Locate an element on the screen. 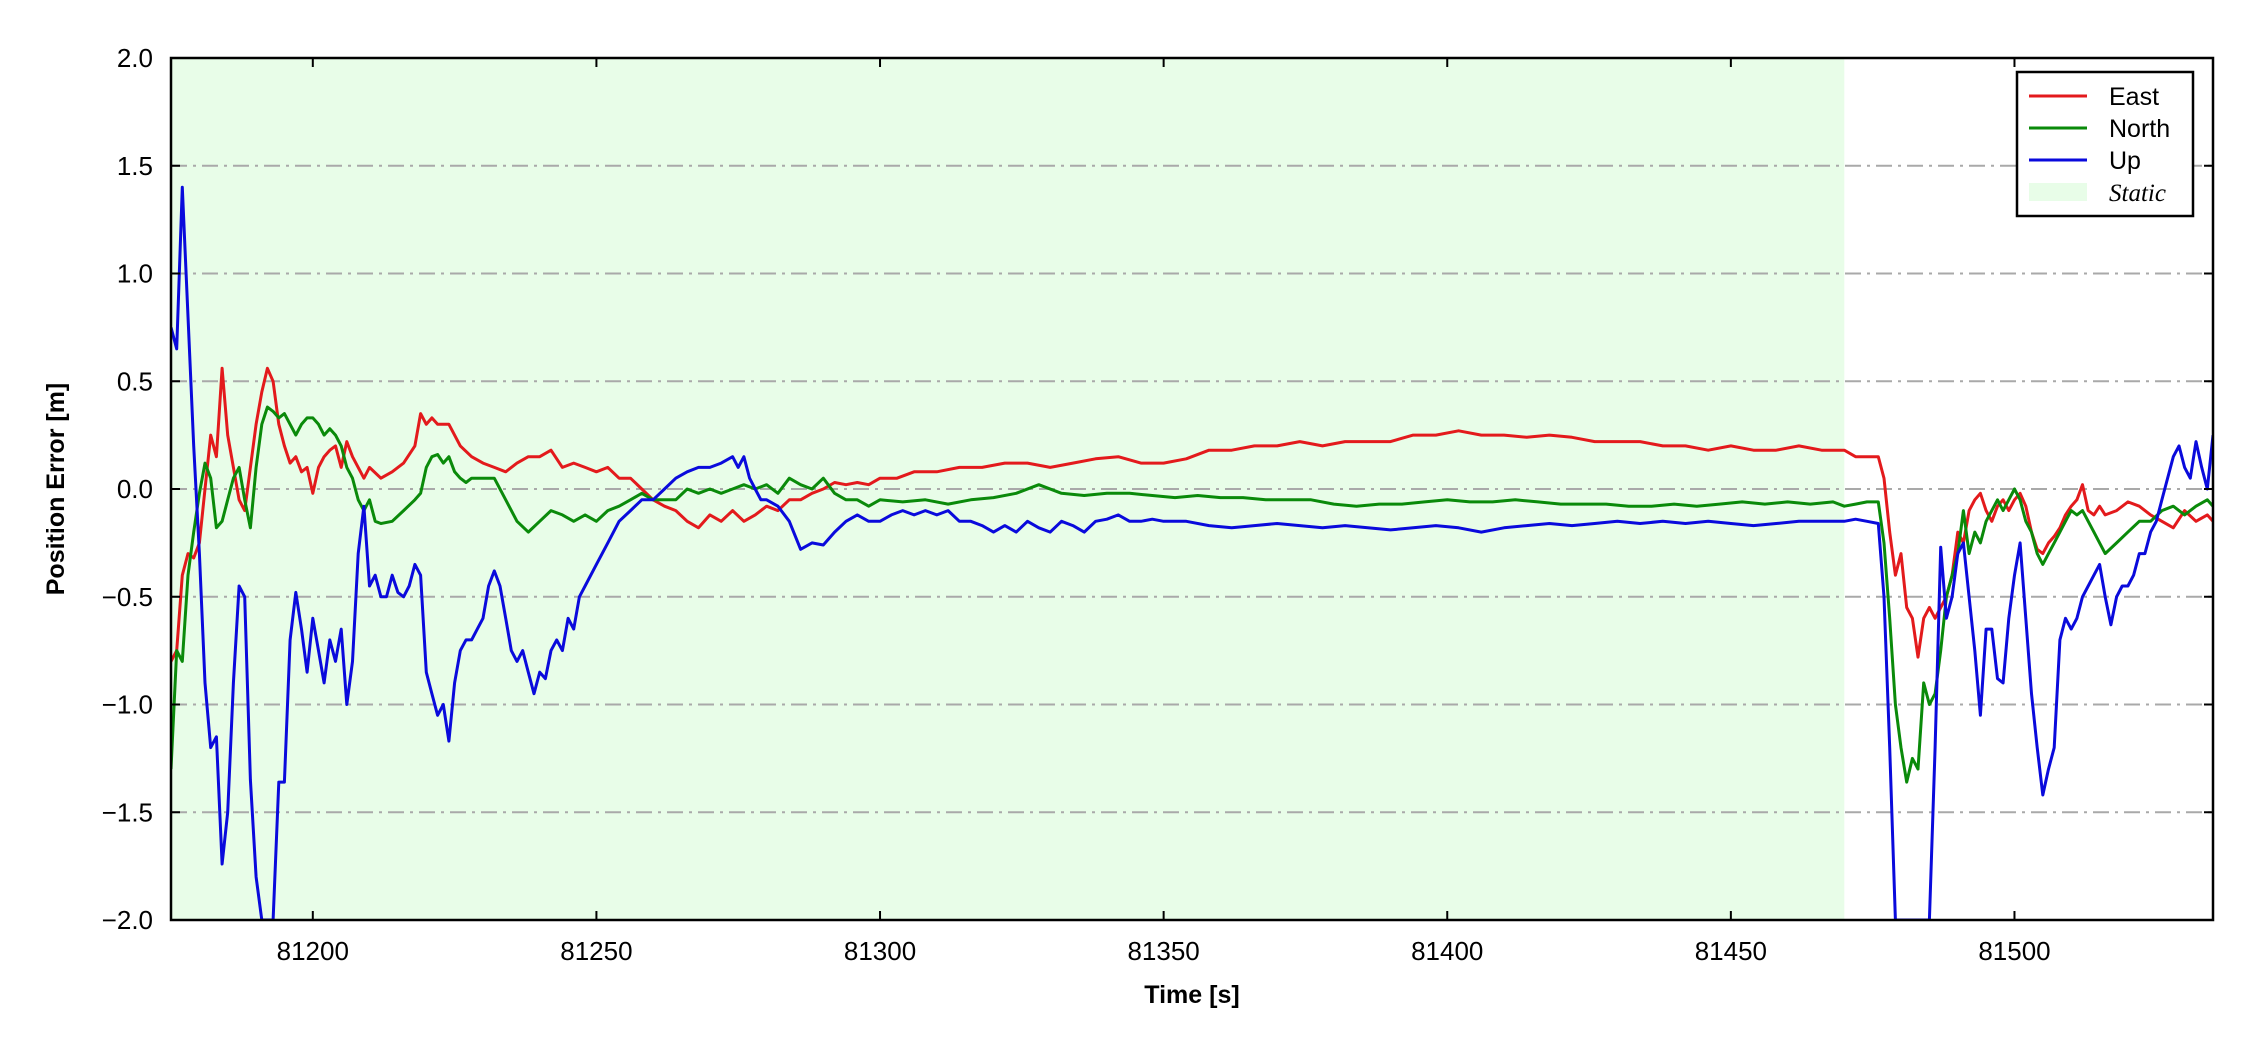 The image size is (2250, 1050). y-tick-label: 1.5 is located at coordinates (135, 166).